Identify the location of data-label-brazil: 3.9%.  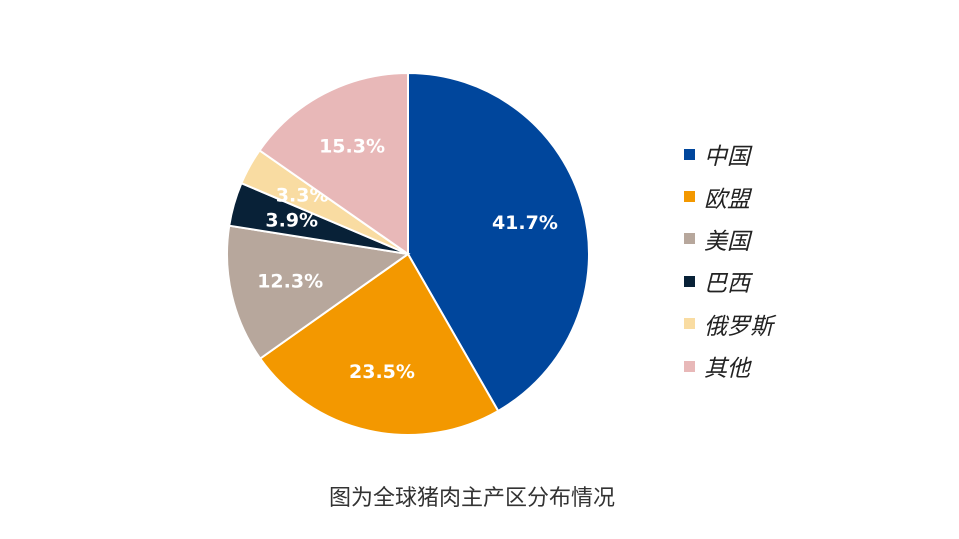
(291, 221).